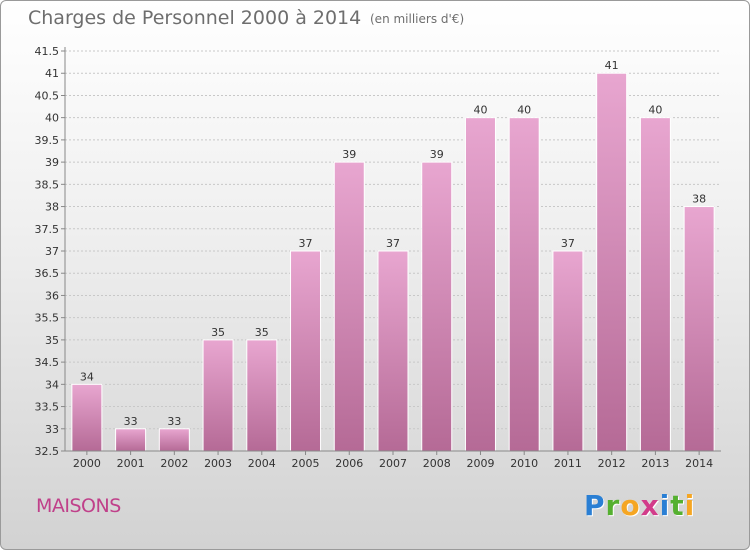 The image size is (750, 550). I want to click on y-tick-label: 34, so click(52, 384).